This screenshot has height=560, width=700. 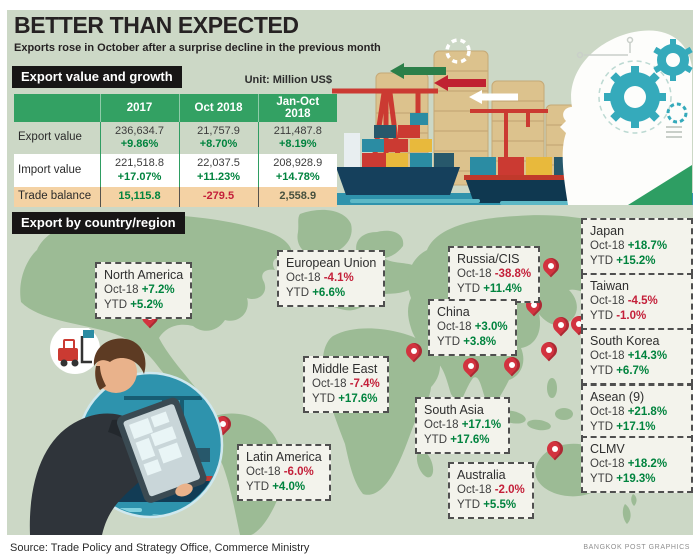 I want to click on crane-container, so click(x=419, y=119).